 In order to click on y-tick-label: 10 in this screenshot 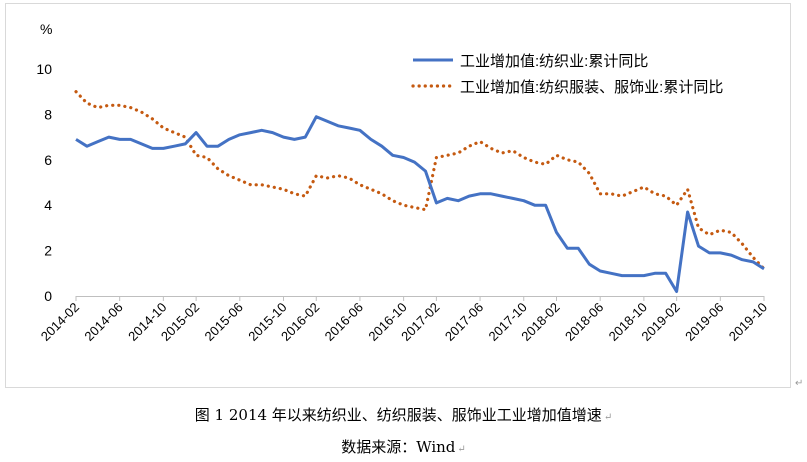, I will do `click(44, 69)`.